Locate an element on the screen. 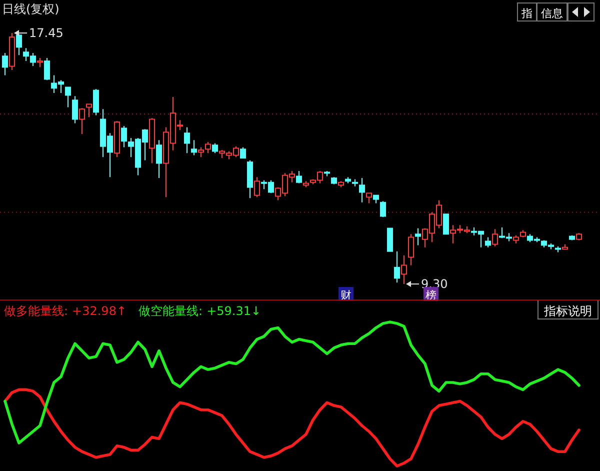 This screenshot has height=471, width=600. text: 指标说明 is located at coordinates (567, 311).